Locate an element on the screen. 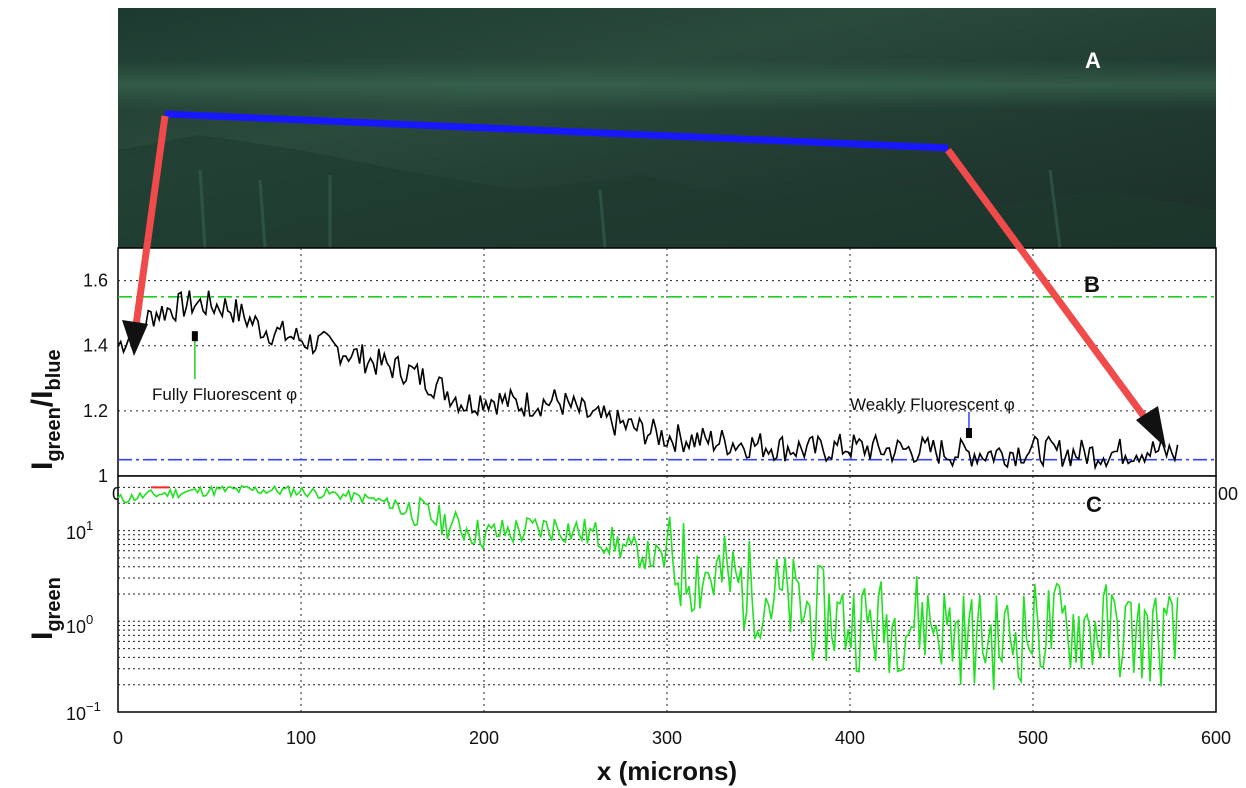  panel-c-xtick: 600 is located at coordinates (1216, 738).